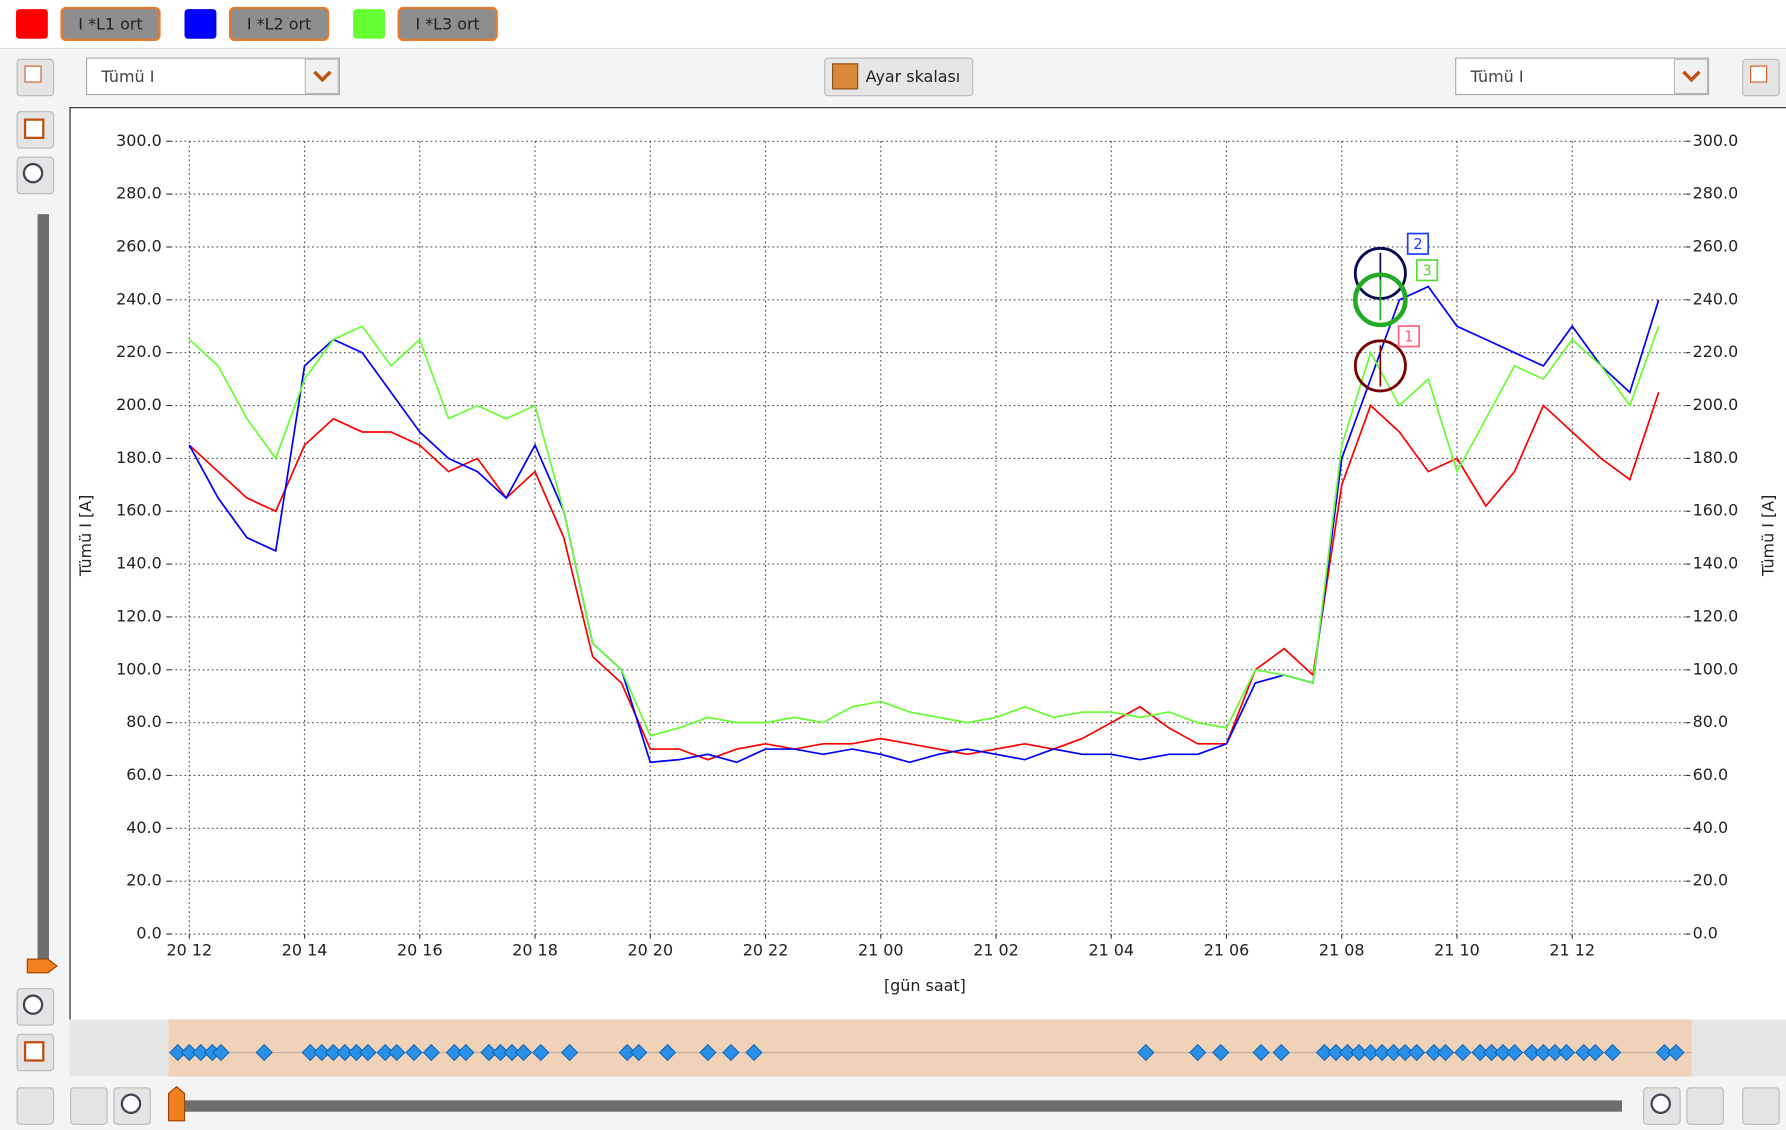  Describe the element at coordinates (139, 140) in the screenshot. I see `y-tick-label: 300.0` at that location.